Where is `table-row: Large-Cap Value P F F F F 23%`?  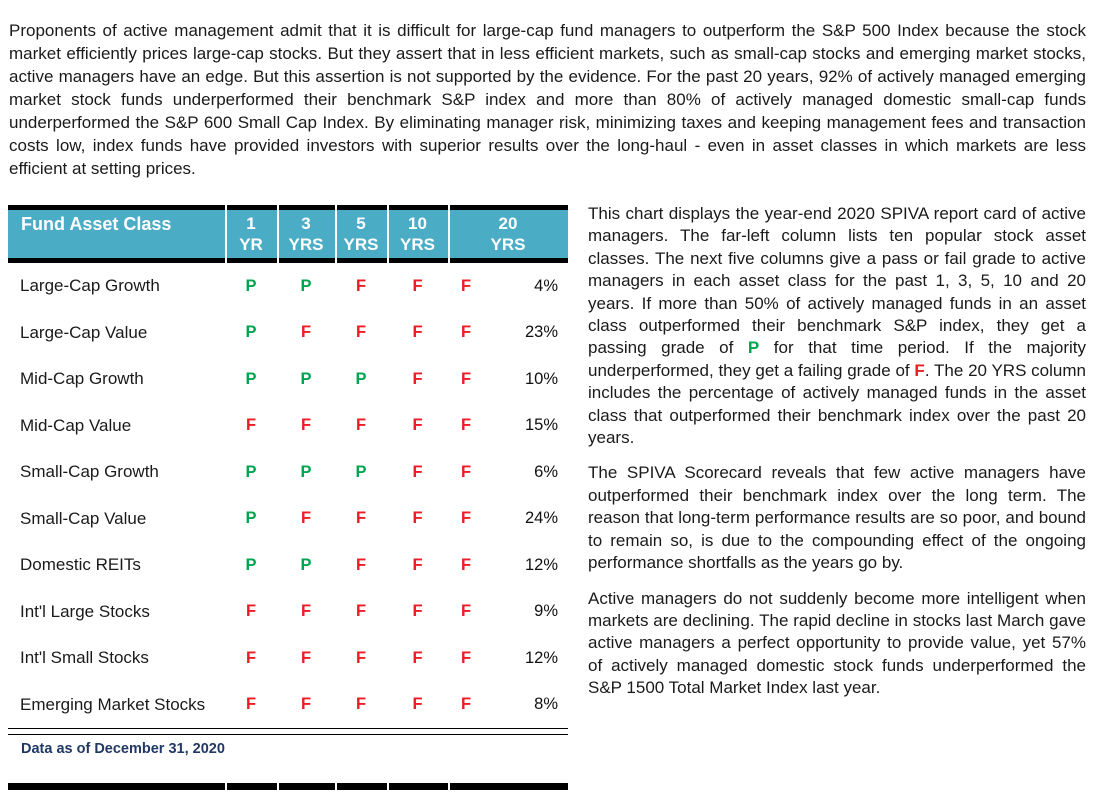 table-row: Large-Cap Value P F F F F 23% is located at coordinates (288, 333).